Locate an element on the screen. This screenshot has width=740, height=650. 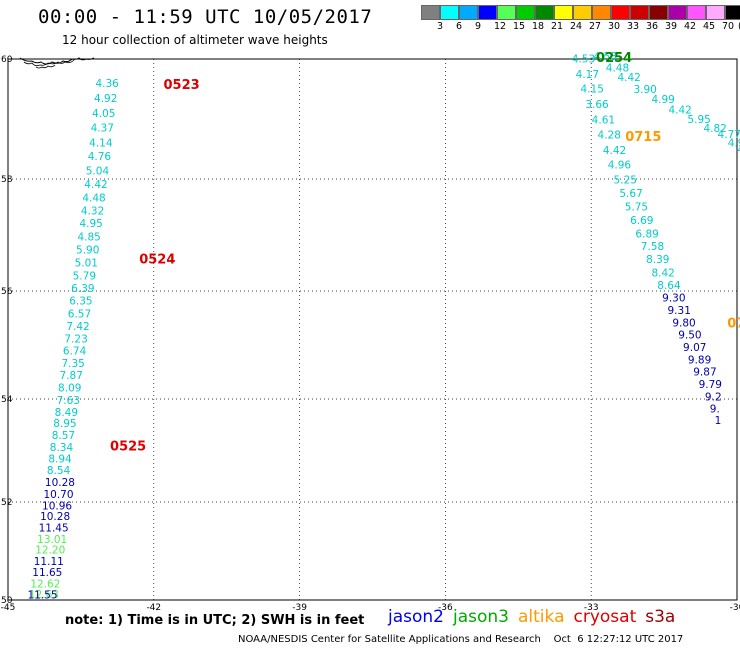
wave-height-value: 4.15 is located at coordinates (592, 89).